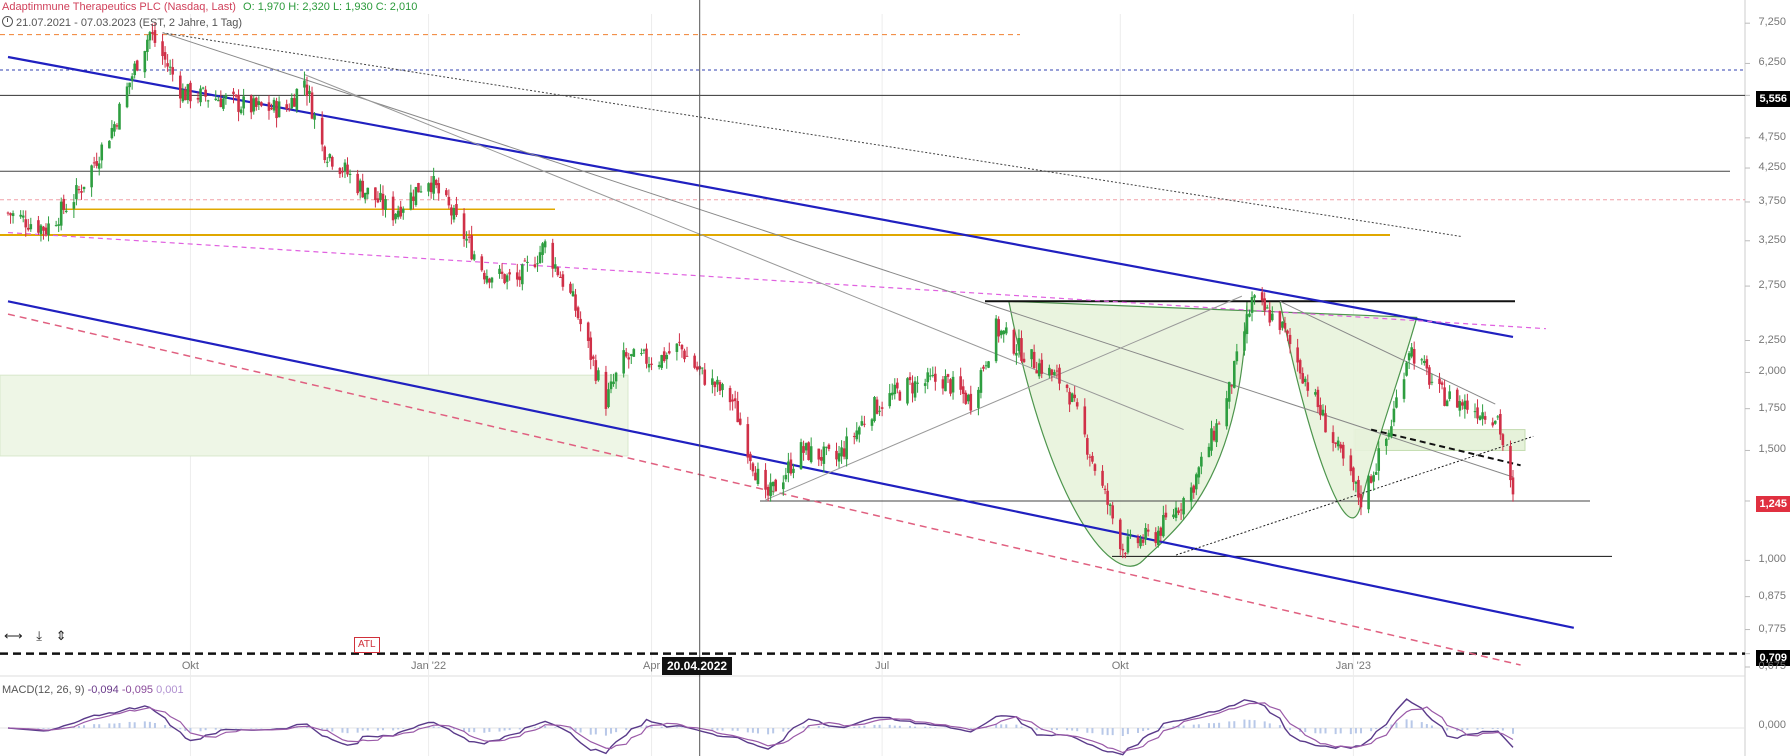  I want to click on toolbar: ⟷ ⤓ ⇕, so click(40, 636).